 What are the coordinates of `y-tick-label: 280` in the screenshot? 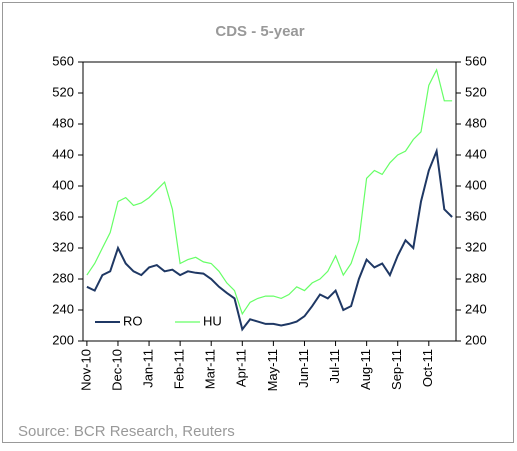 It's located at (63, 277).